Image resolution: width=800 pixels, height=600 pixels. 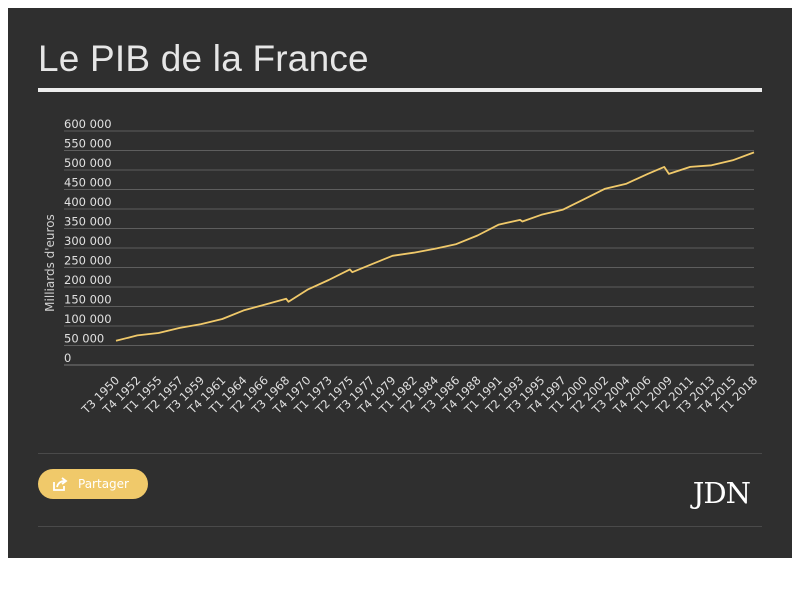 What do you see at coordinates (88, 163) in the screenshot?
I see `y-tick-label: 500 000` at bounding box center [88, 163].